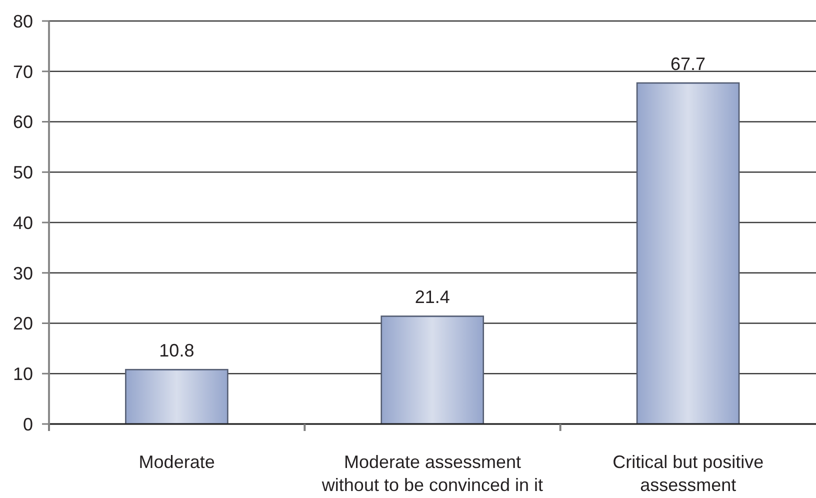 The height and width of the screenshot is (498, 816). Describe the element at coordinates (22, 273) in the screenshot. I see `y-tick-label: 30` at that location.